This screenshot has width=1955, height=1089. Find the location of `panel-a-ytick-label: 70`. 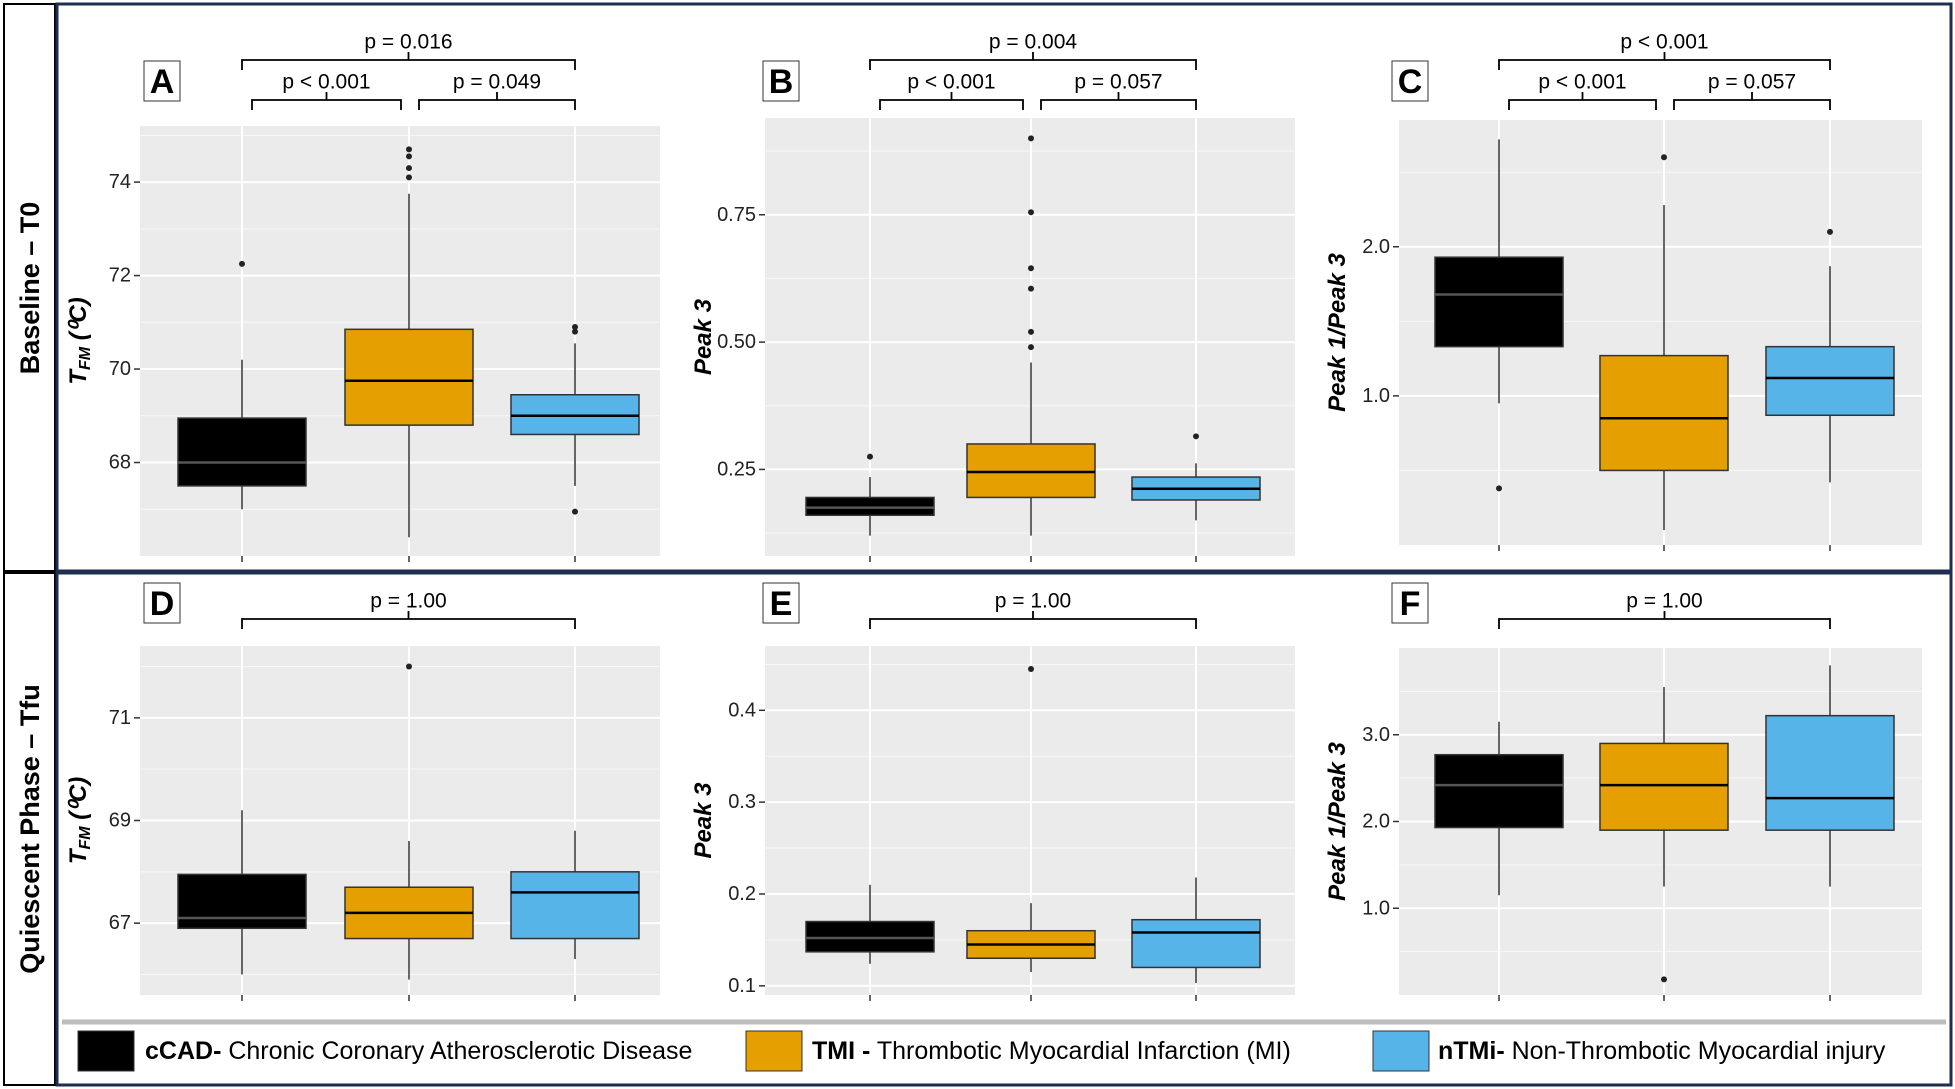

panel-a-ytick-label: 70 is located at coordinates (120, 369).